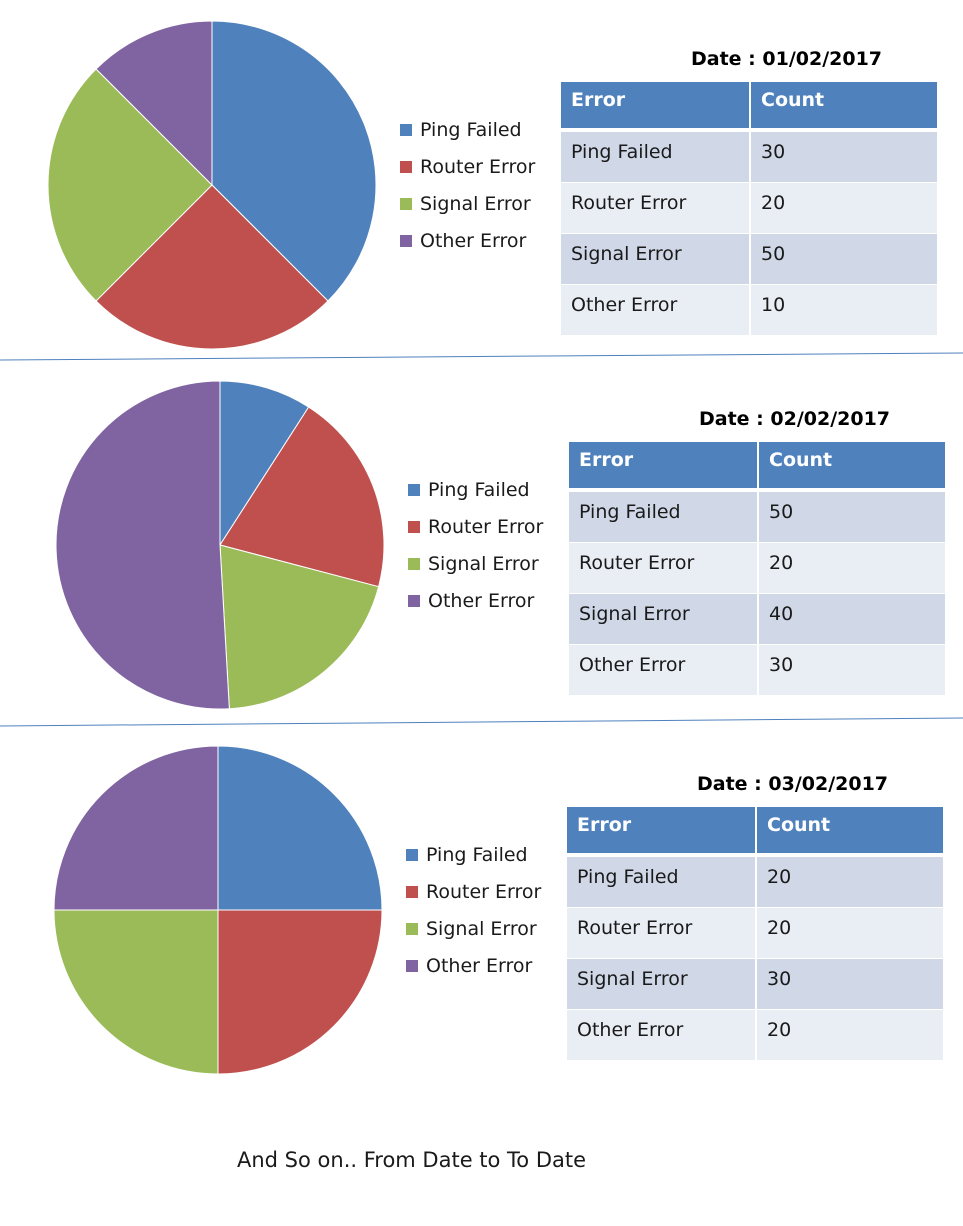  I want to click on table-row: Ping Failed 20, so click(755, 881).